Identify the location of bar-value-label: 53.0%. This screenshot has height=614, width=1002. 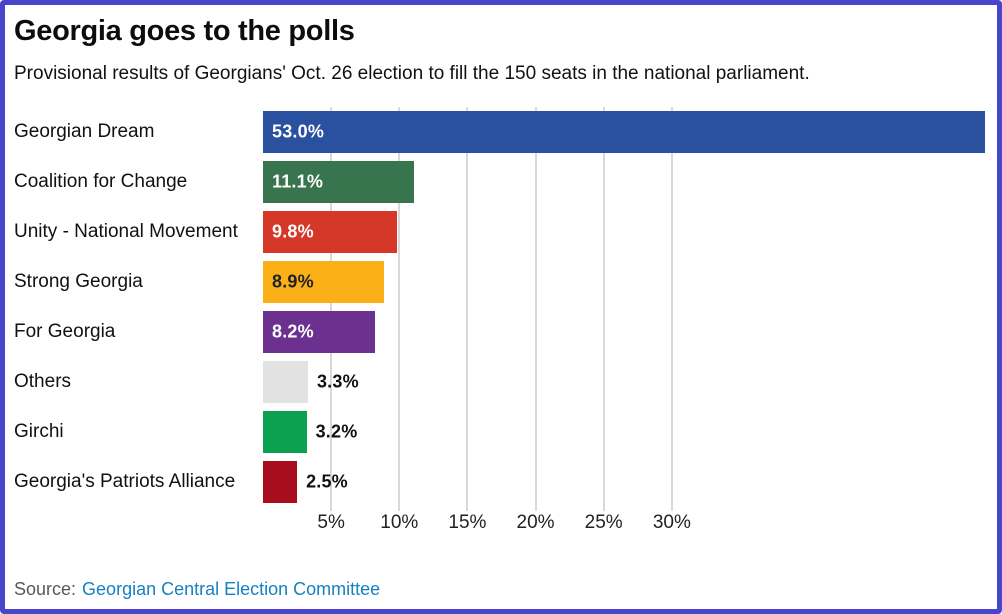
(298, 131).